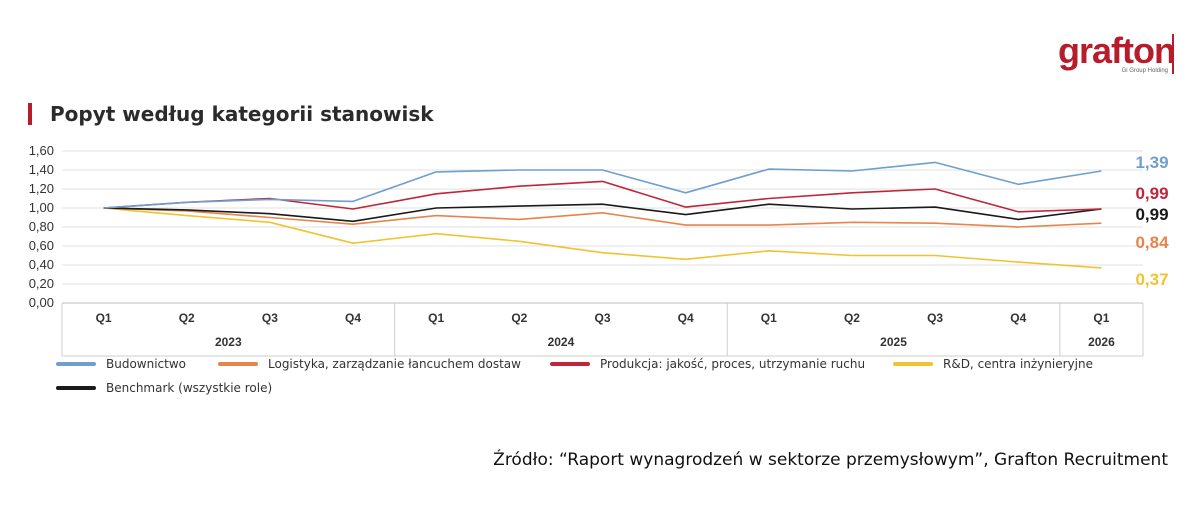  I want to click on year-label: 2026, so click(1101, 342).